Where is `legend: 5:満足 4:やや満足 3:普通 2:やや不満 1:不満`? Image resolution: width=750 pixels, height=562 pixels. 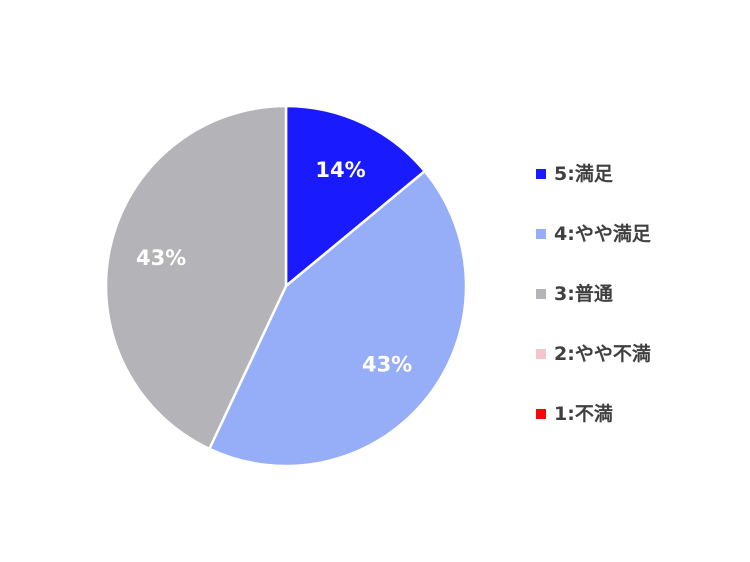 legend: 5:満足 4:やや満足 3:普通 2:やや不満 1:不満 is located at coordinates (593, 297).